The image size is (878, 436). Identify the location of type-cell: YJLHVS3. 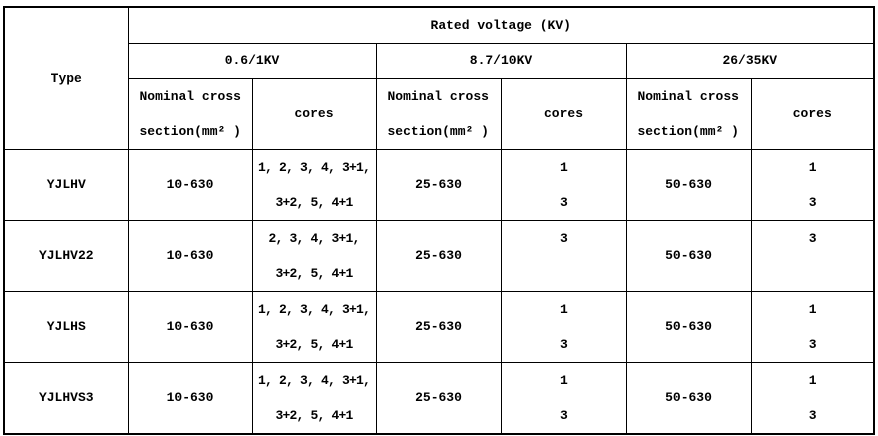
(66, 397).